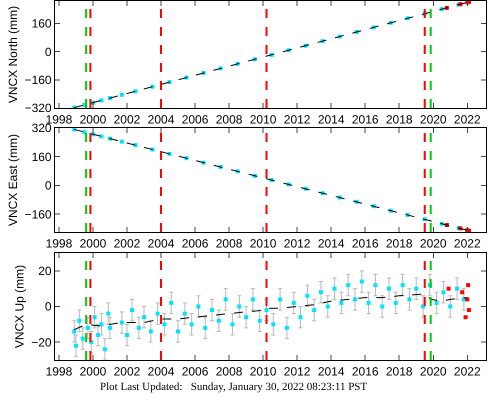 The width and height of the screenshot is (488, 400). Describe the element at coordinates (45, 271) in the screenshot. I see `y-tick-label: 20` at that location.